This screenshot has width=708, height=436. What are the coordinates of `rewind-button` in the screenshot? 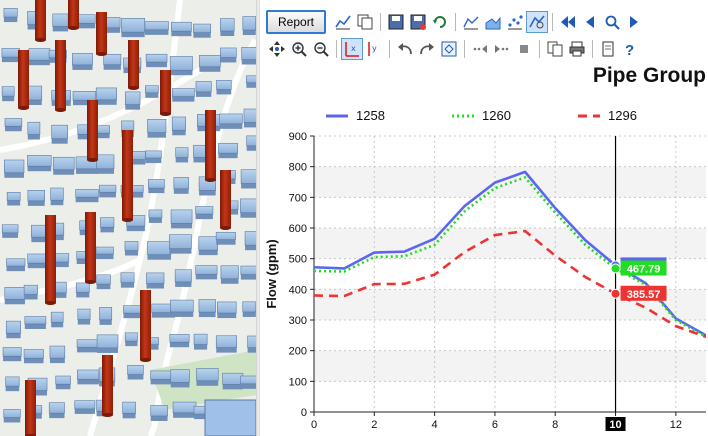 It's located at (568, 22).